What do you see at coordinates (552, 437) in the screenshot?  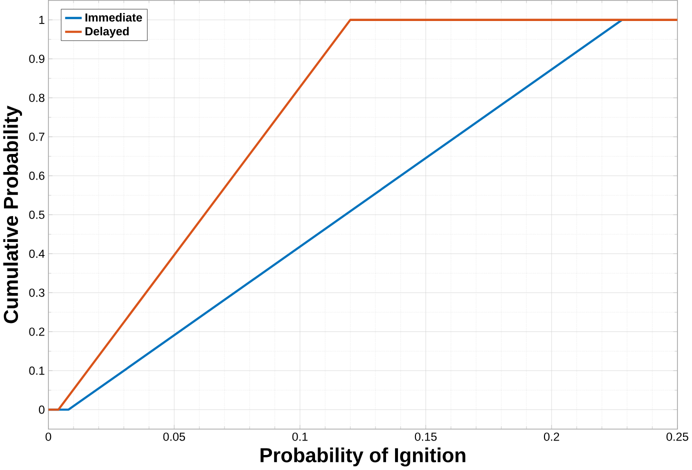 I see `x-tick-label: 0.2` at bounding box center [552, 437].